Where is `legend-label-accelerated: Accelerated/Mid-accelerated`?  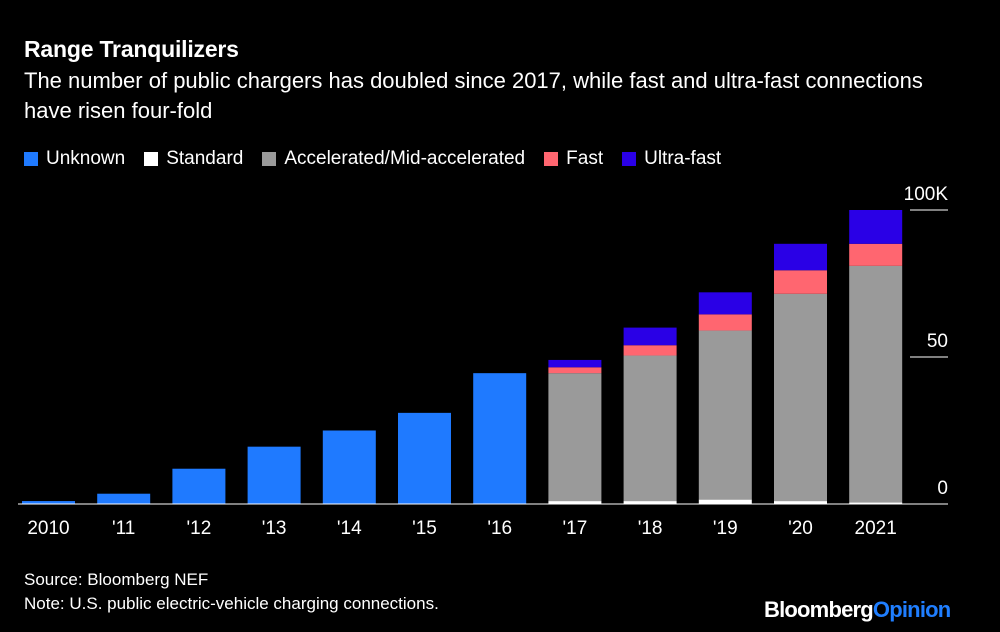
legend-label-accelerated: Accelerated/Mid-accelerated is located at coordinates (405, 158).